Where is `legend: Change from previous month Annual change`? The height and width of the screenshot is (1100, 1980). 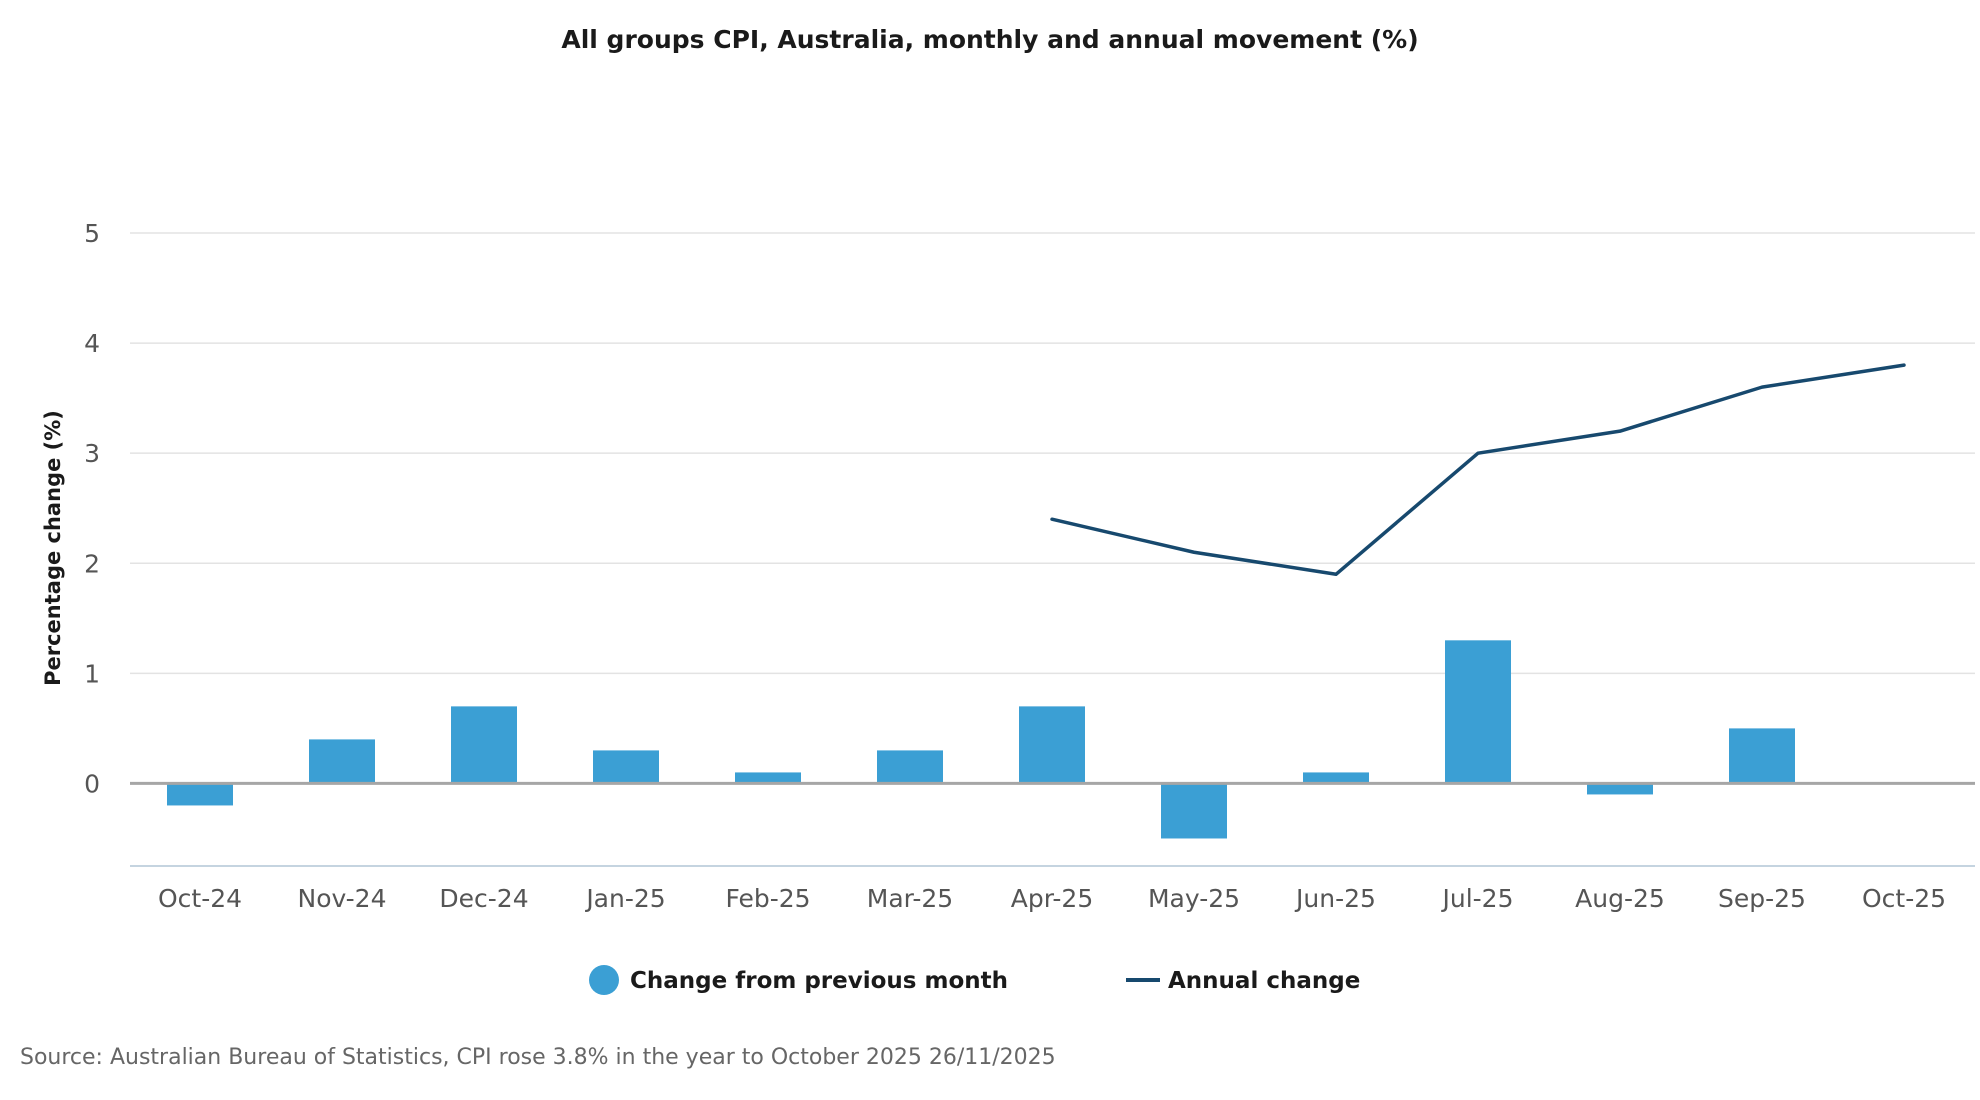
legend: Change from previous month Annual change is located at coordinates (974, 980).